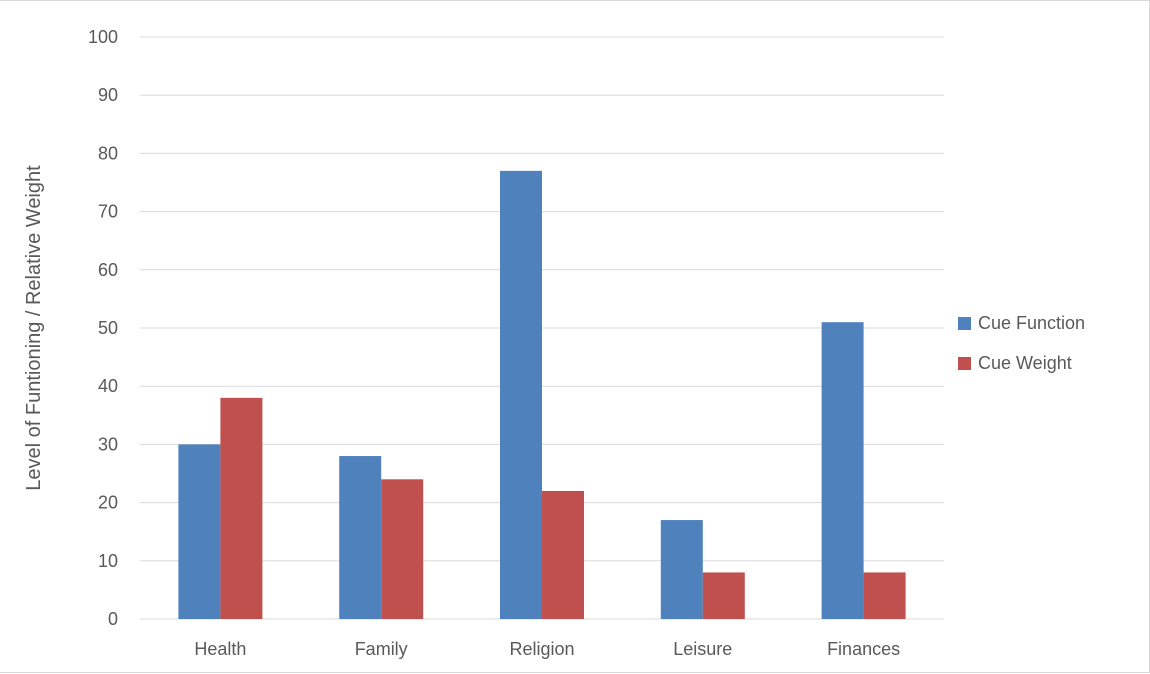 The width and height of the screenshot is (1150, 674). Describe the element at coordinates (1021, 343) in the screenshot. I see `legend: Cue Function Cue Weight` at that location.